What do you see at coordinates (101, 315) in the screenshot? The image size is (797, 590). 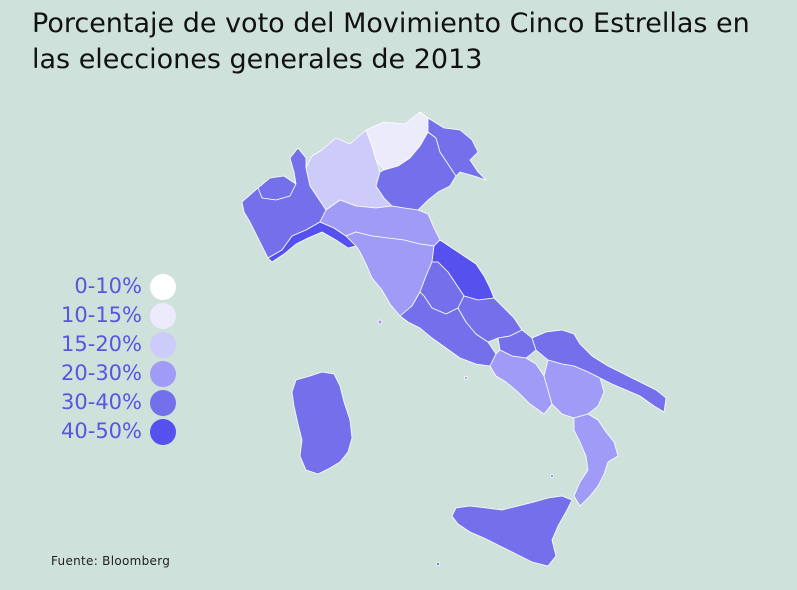 I see `legend-label: 10-15%` at bounding box center [101, 315].